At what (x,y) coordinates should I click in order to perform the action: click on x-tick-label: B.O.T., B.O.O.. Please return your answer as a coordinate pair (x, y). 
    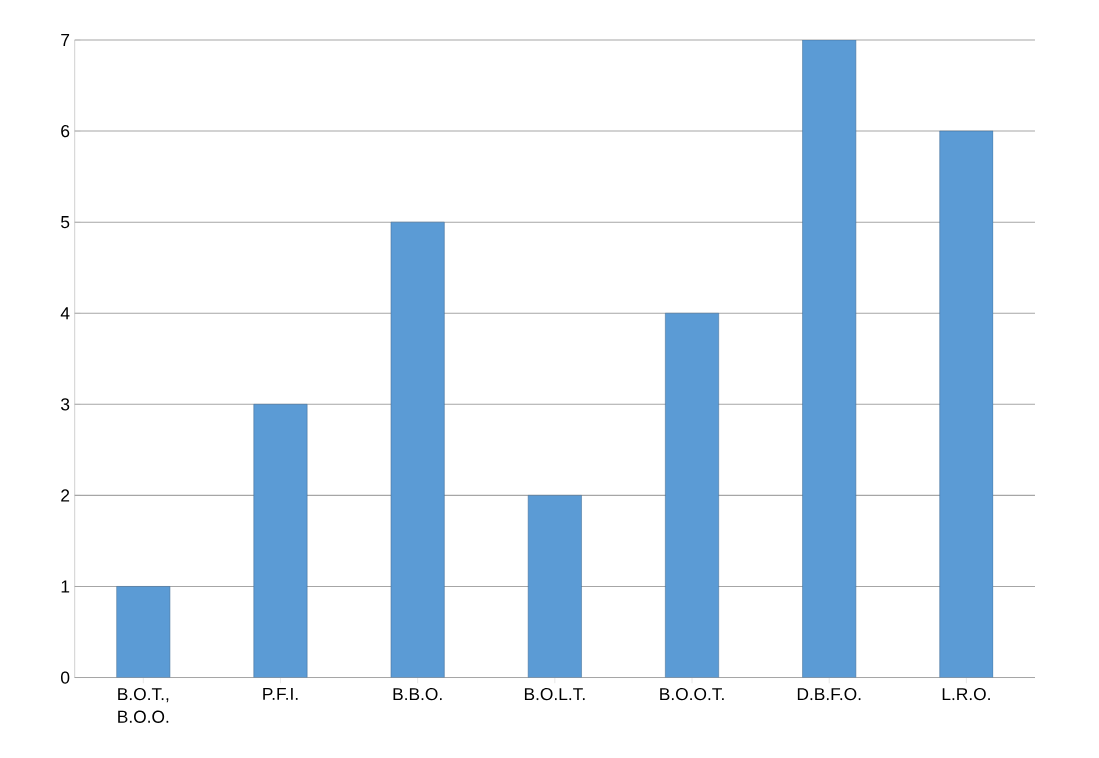
    Looking at the image, I should click on (143, 706).